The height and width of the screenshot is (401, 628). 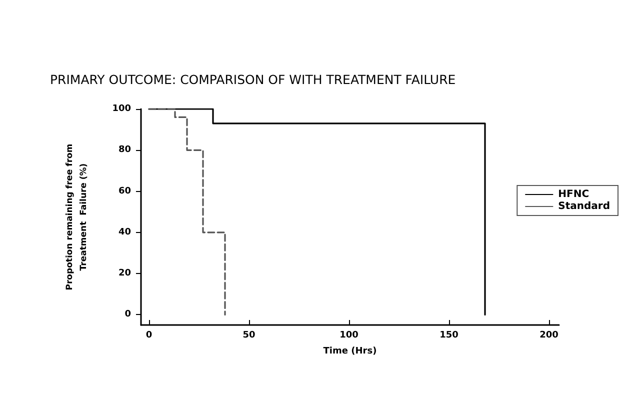 I want to click on y-tick-label: 100, so click(x=121, y=109).